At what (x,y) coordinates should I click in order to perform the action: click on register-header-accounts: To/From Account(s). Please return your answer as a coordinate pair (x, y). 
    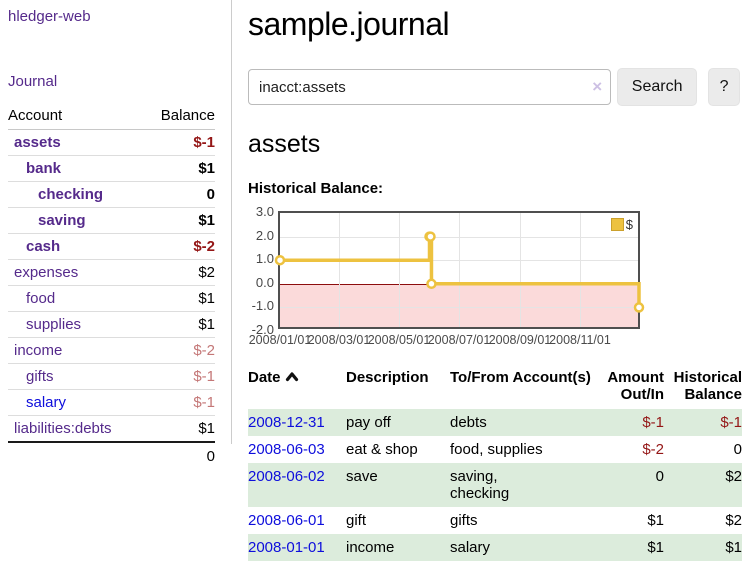
    Looking at the image, I should click on (520, 377).